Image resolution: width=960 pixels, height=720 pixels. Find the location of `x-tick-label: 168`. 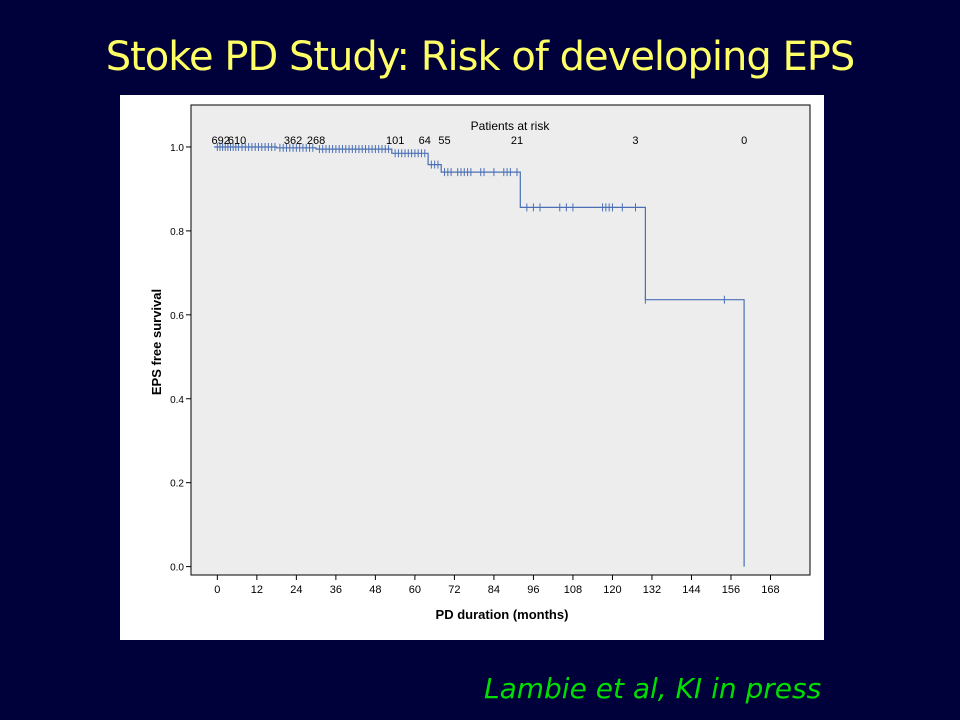

x-tick-label: 168 is located at coordinates (770, 590).